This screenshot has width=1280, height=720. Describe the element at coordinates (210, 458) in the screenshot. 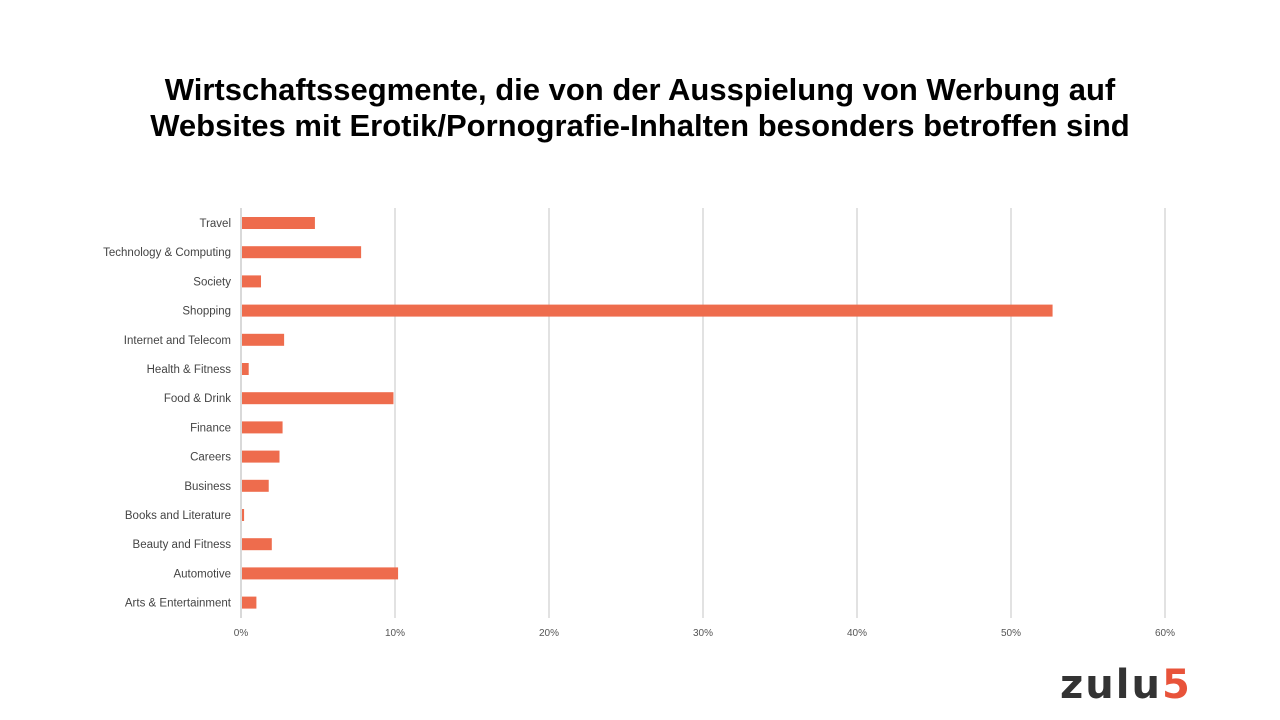

I see `category-label: Careers` at that location.